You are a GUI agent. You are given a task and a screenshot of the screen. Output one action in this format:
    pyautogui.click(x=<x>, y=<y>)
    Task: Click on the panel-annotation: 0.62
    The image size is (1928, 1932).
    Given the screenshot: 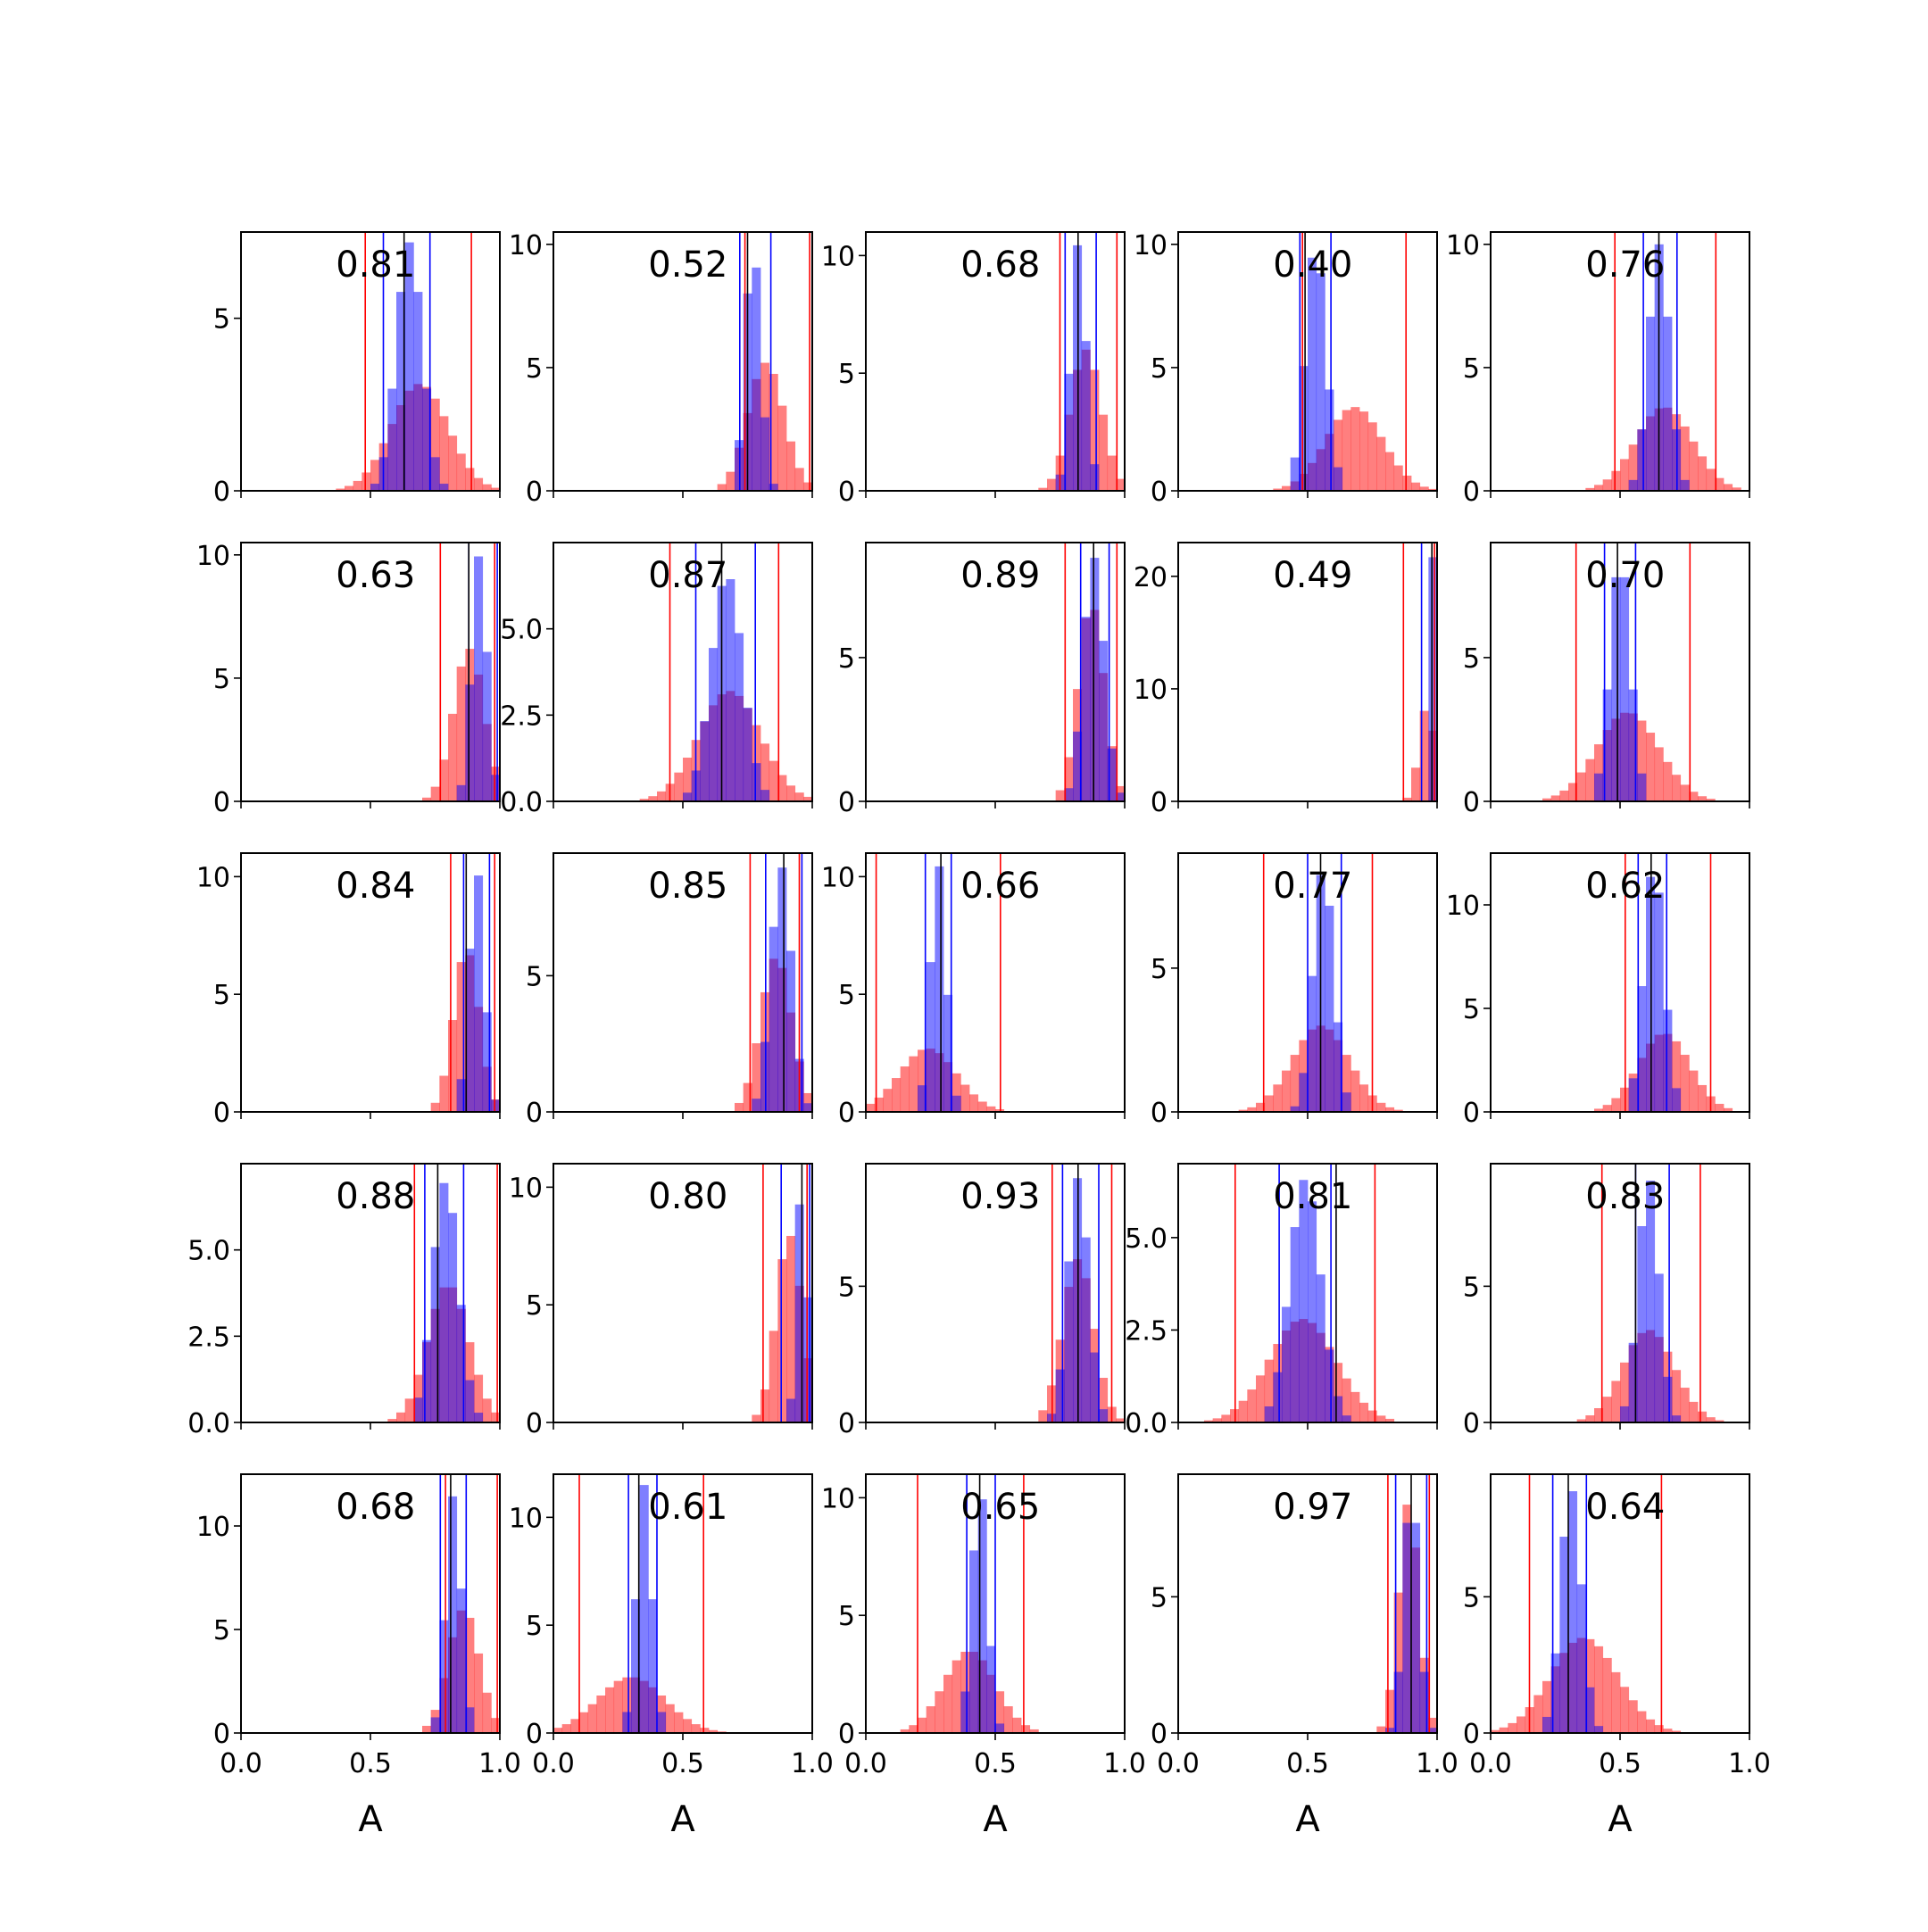 What is the action you would take?
    pyautogui.click(x=1625, y=886)
    